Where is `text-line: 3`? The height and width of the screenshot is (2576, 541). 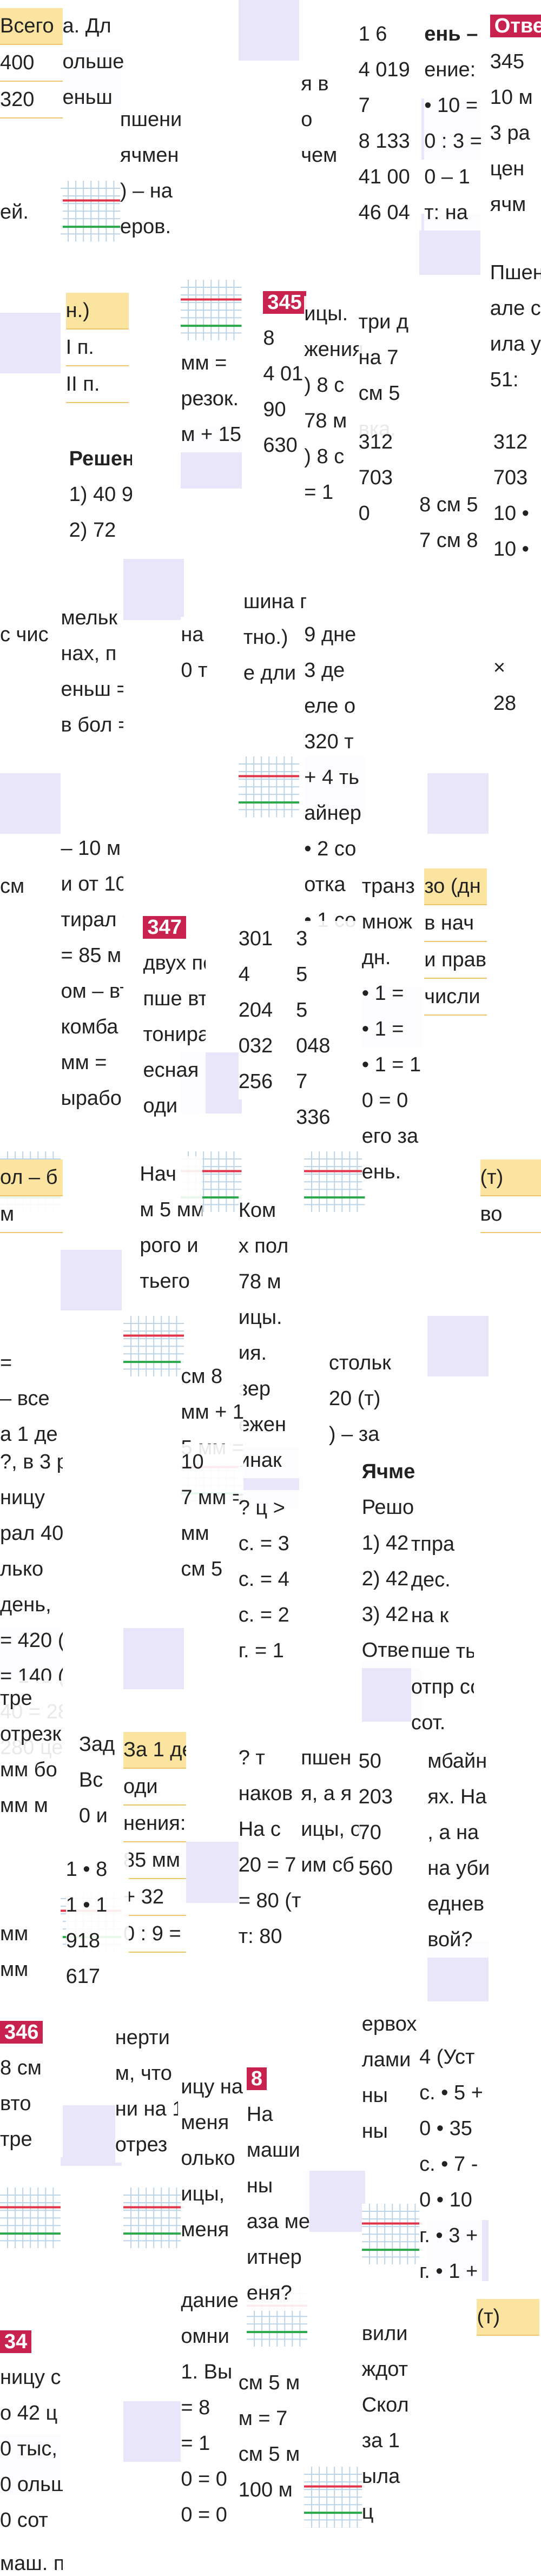
text-line: 3 is located at coordinates (328, 939).